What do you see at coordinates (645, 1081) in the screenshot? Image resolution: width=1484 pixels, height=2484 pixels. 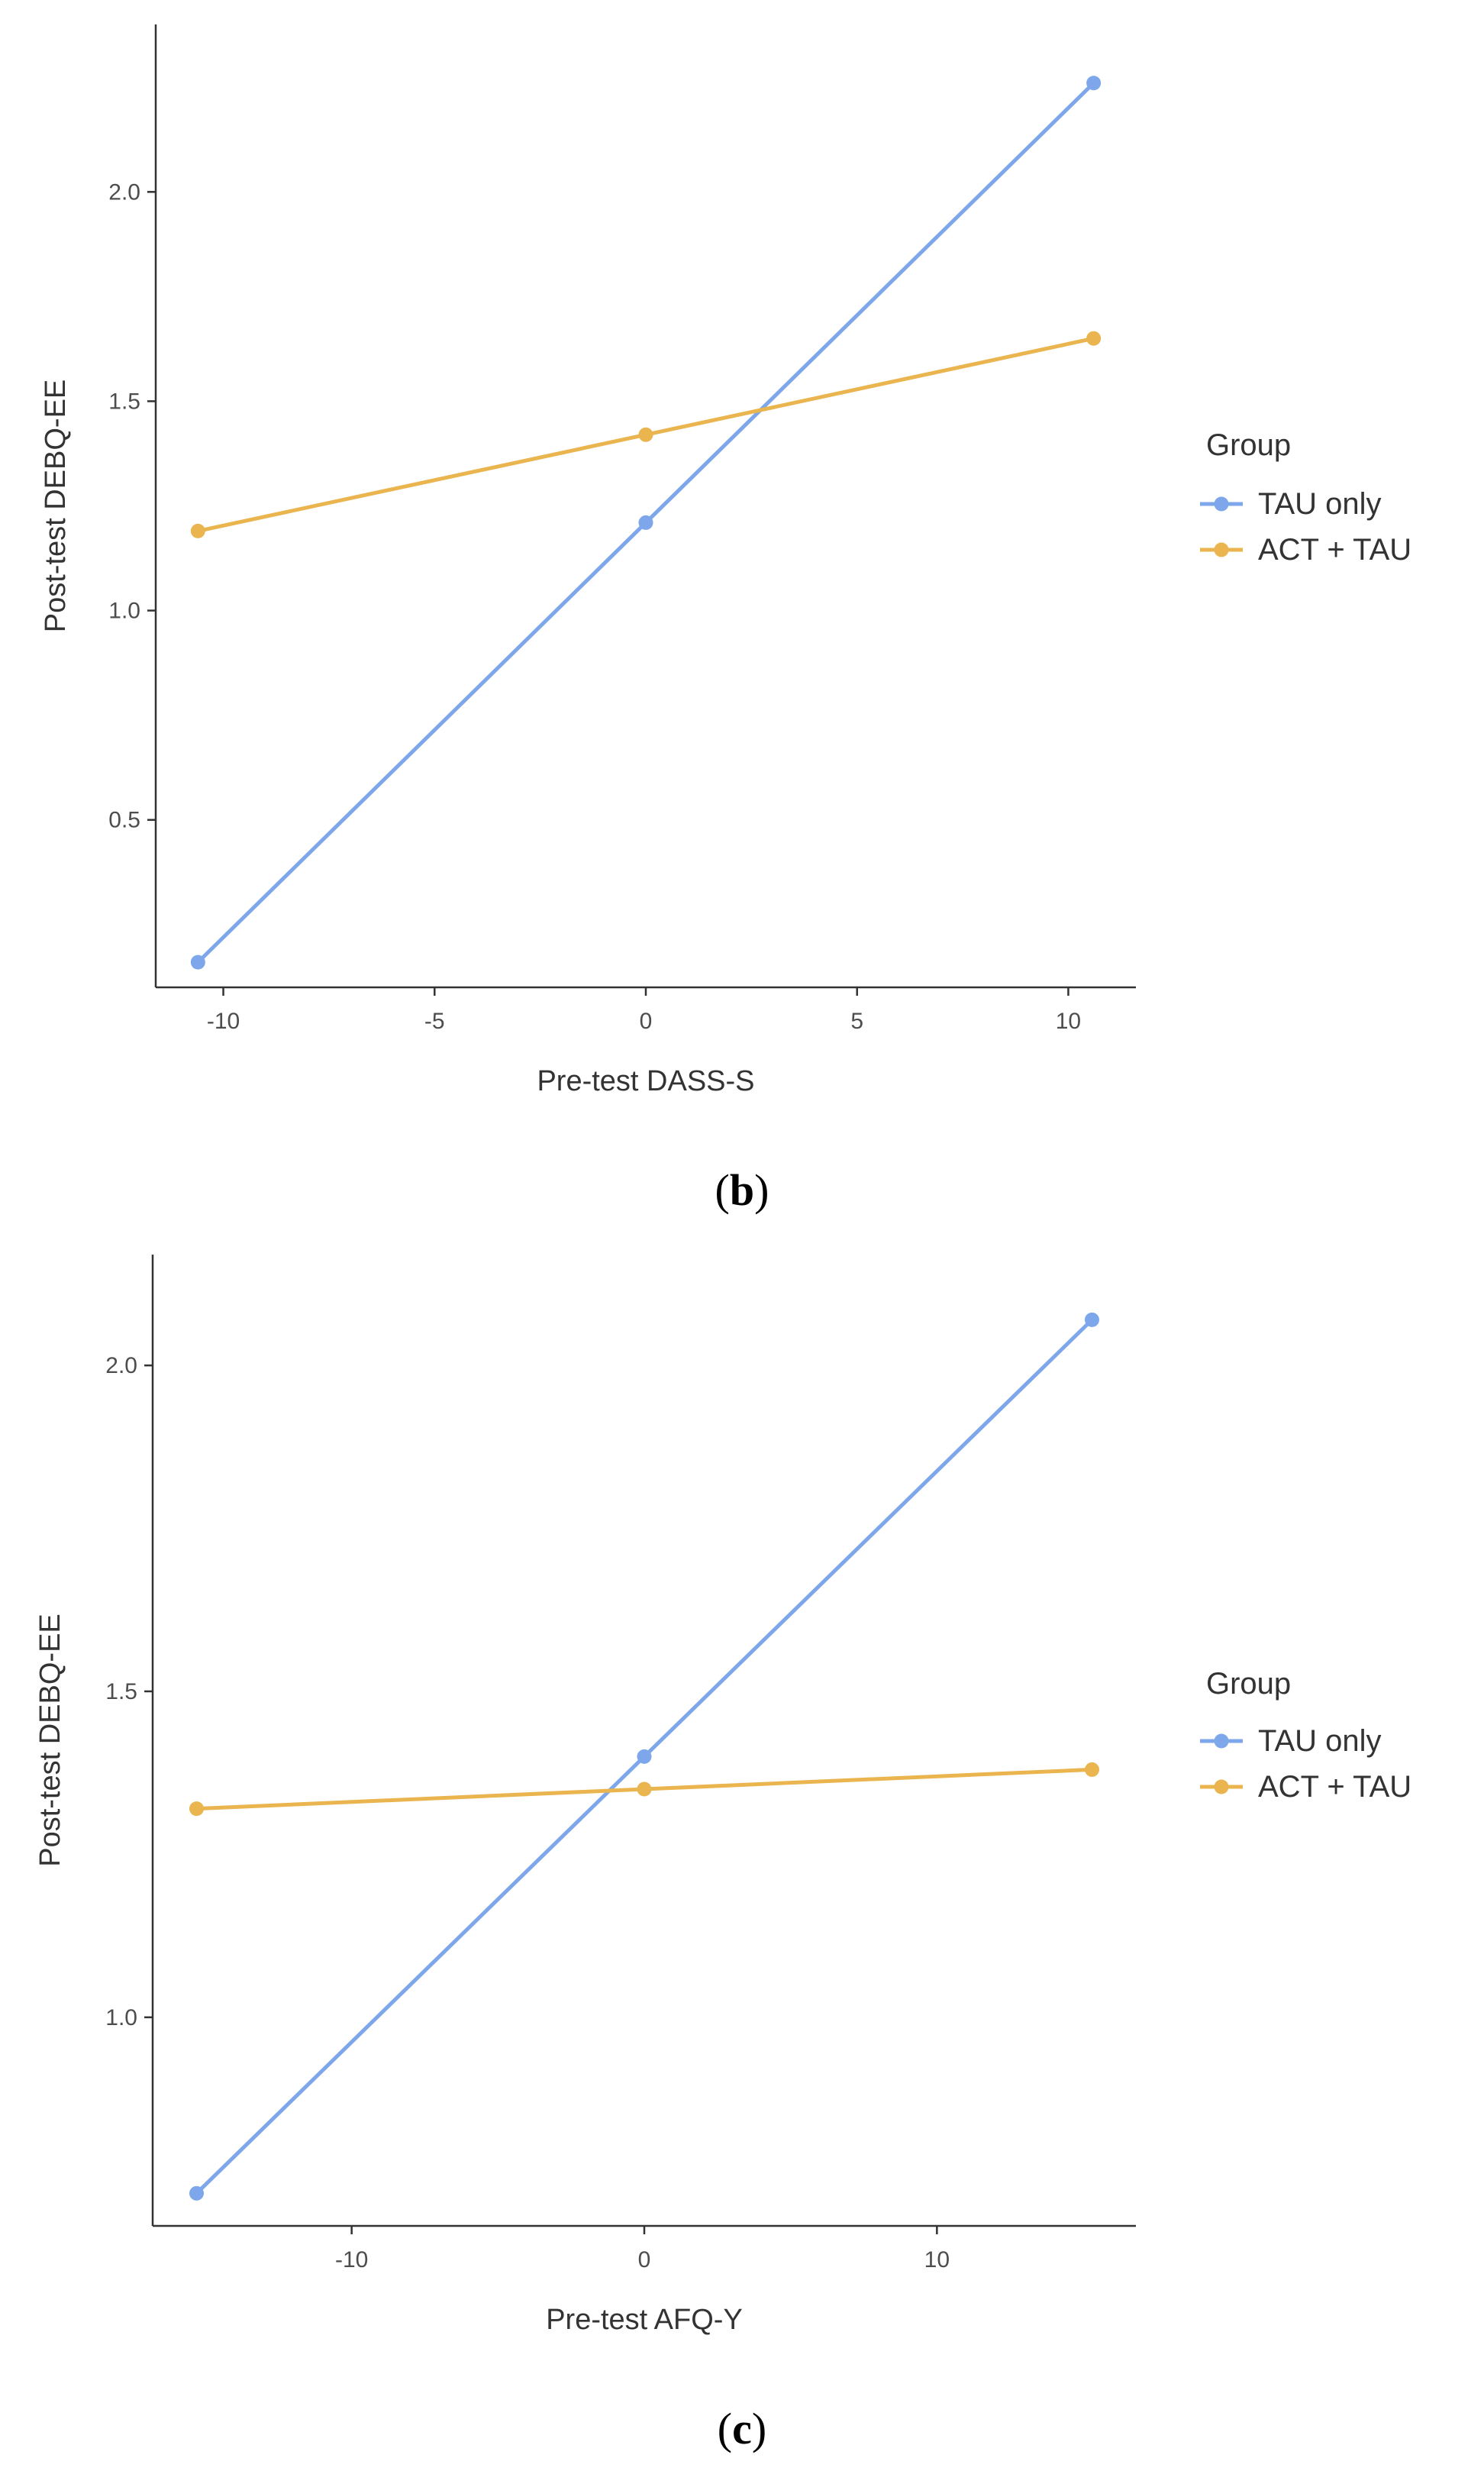 I see `x-axis-title: Pre-test DASS-S` at bounding box center [645, 1081].